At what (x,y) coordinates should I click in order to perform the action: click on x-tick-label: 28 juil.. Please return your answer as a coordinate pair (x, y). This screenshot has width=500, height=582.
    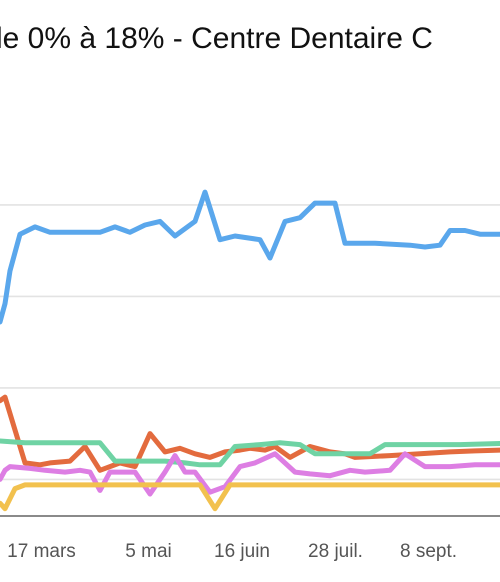
    Looking at the image, I should click on (335, 551).